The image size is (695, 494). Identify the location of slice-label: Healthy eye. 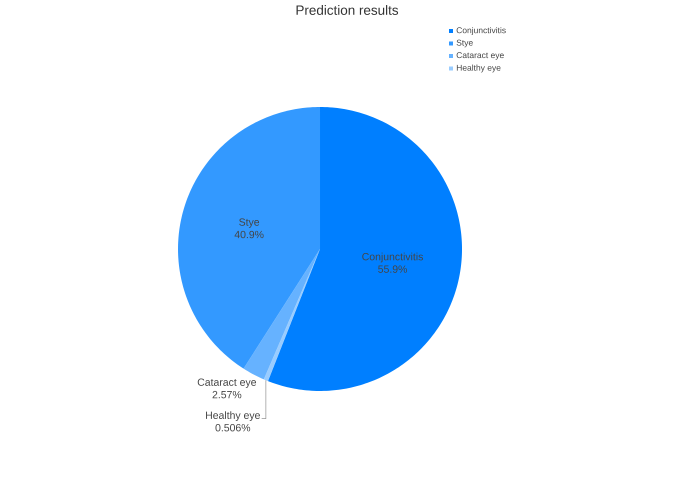
(233, 416).